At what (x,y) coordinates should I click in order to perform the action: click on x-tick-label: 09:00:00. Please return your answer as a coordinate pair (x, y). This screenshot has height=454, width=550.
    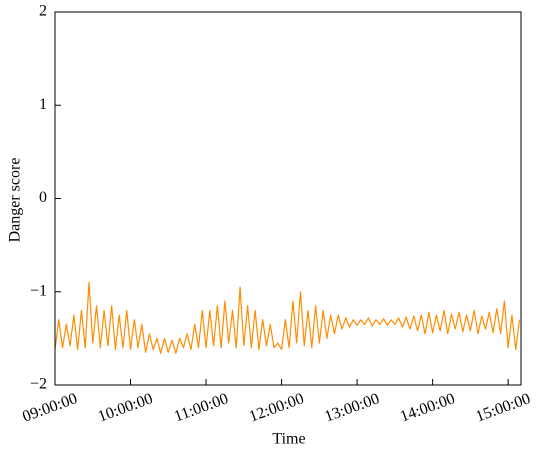
    Looking at the image, I should click on (49, 407).